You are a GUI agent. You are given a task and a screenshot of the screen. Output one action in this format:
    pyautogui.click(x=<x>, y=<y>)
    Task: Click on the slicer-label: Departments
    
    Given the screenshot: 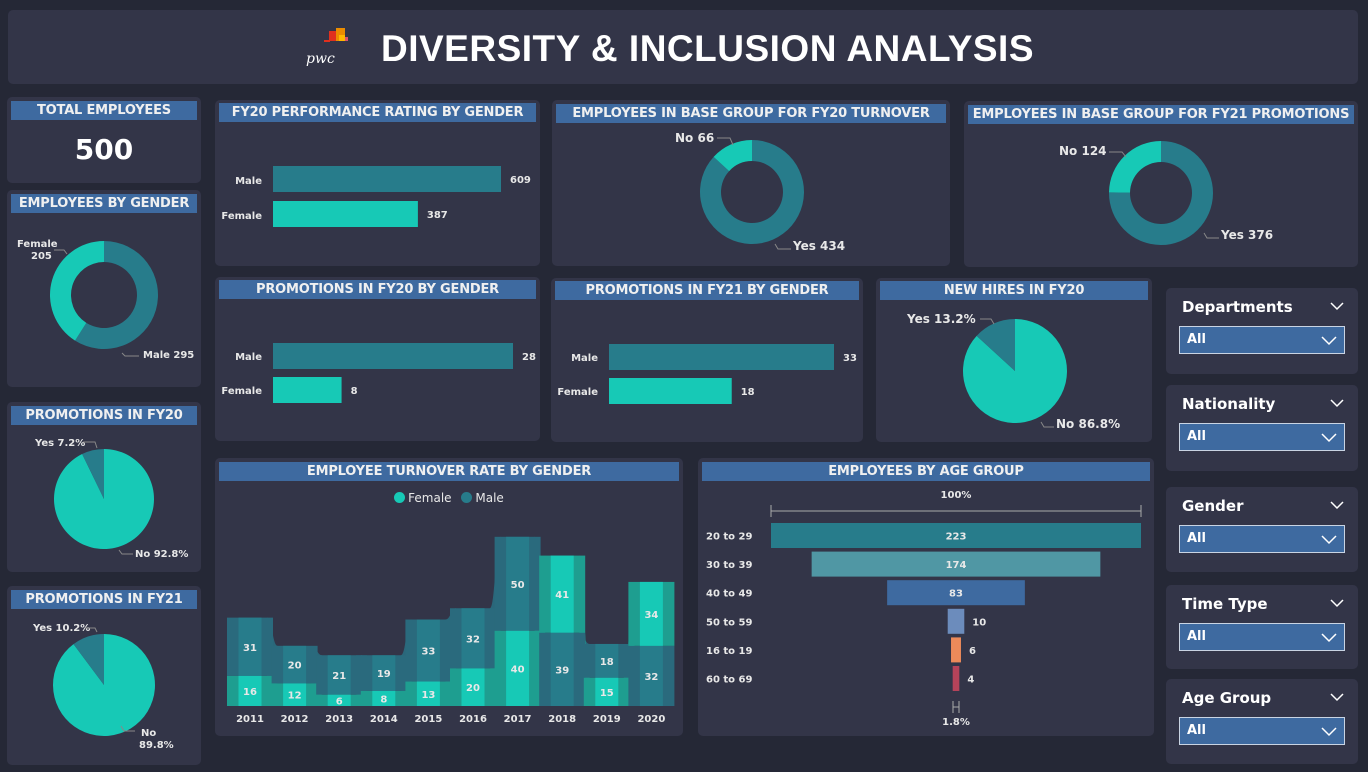 What is the action you would take?
    pyautogui.click(x=1237, y=307)
    